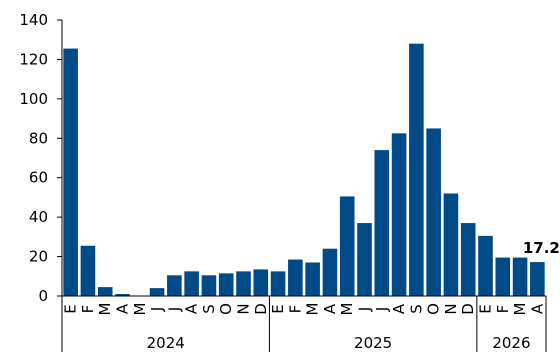  I want to click on y-tick-label: 20, so click(38, 257).